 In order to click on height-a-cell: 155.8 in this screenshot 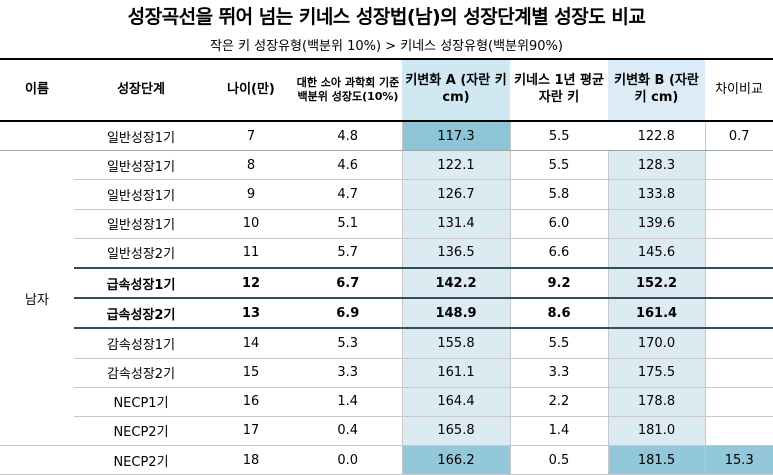, I will do `click(456, 343)`.